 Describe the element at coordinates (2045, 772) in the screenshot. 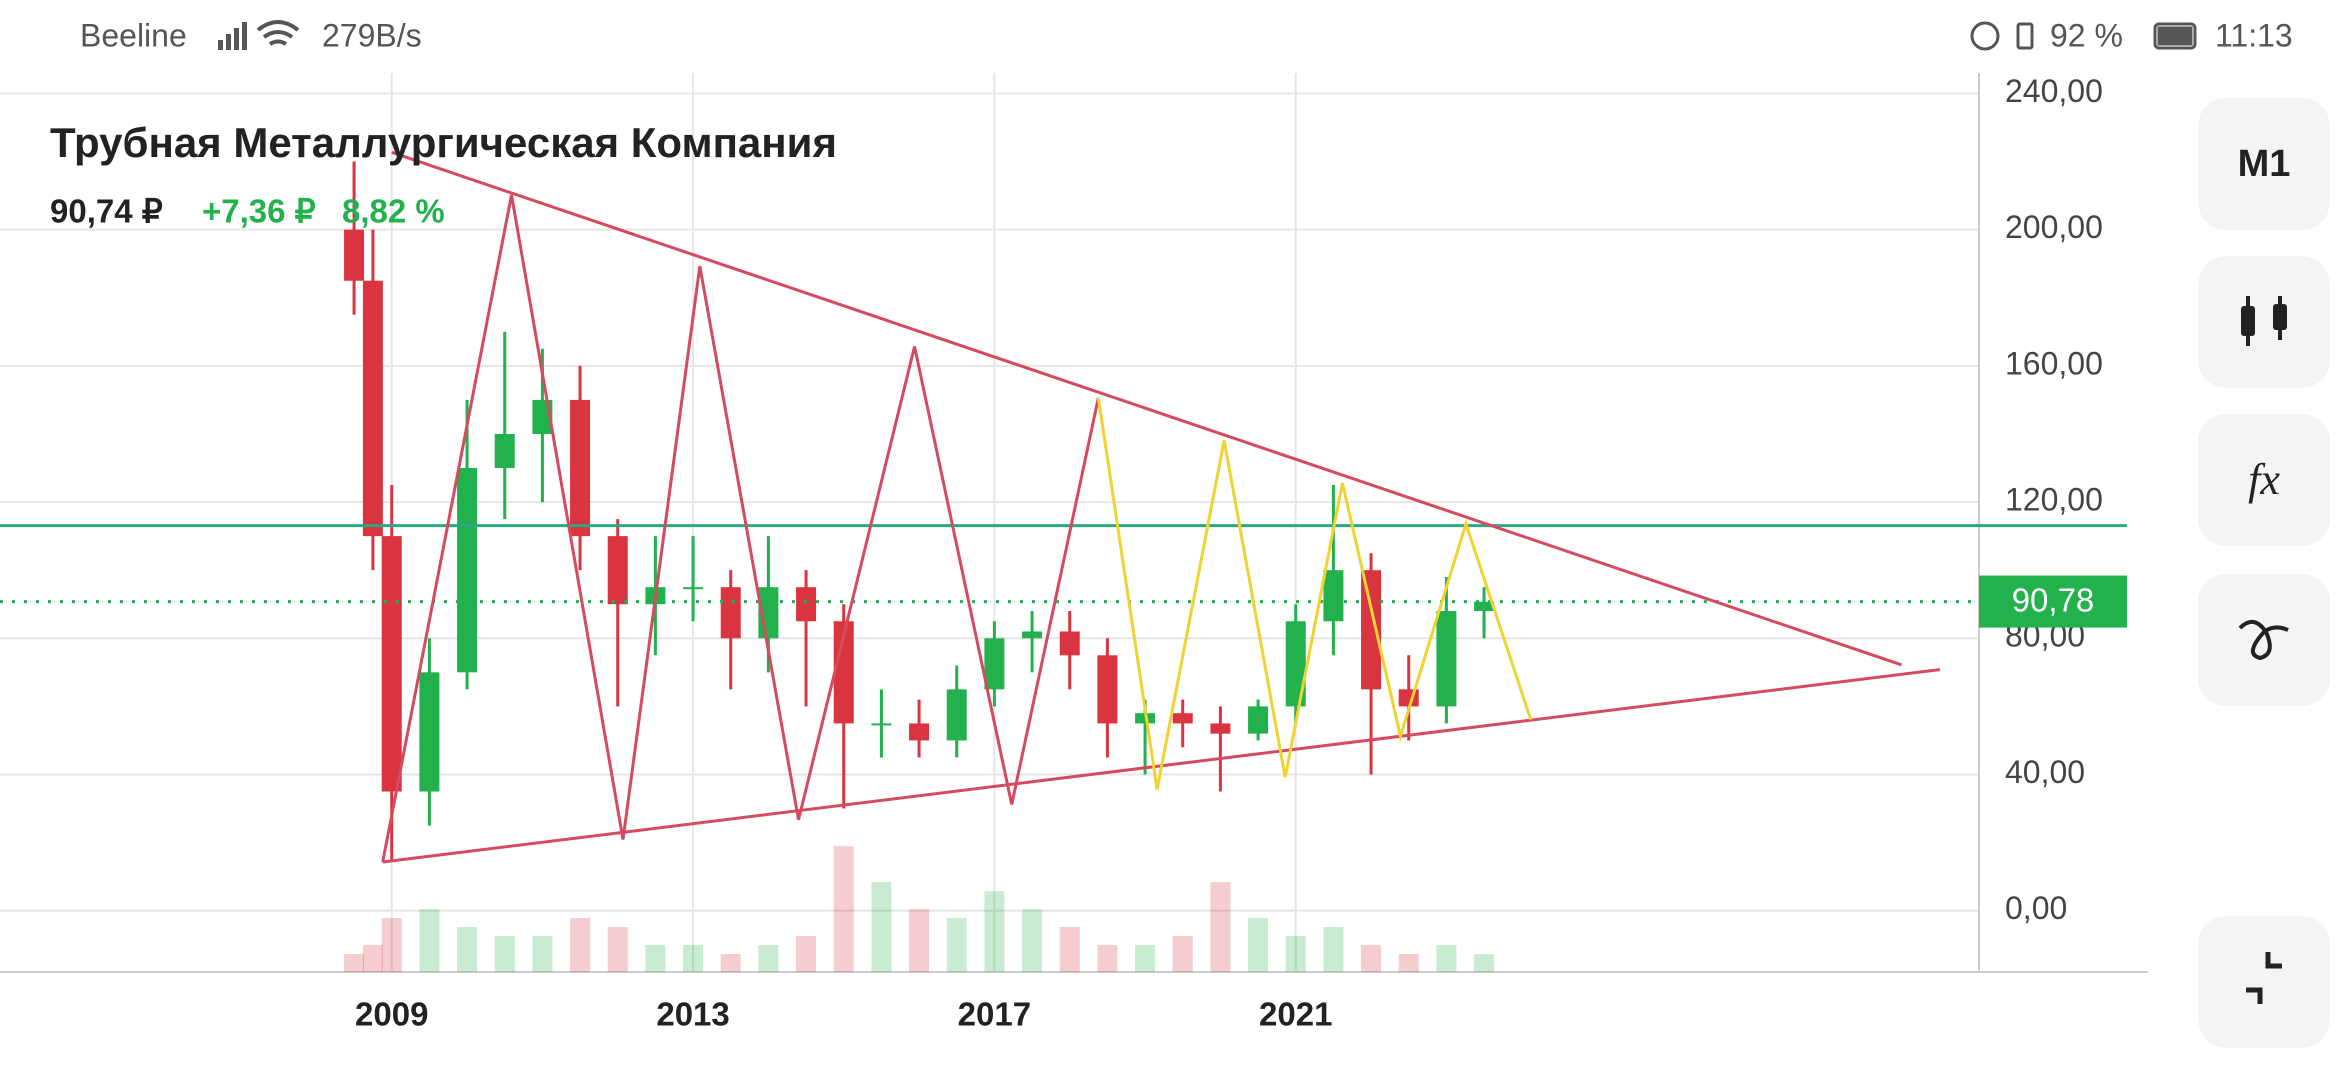

I see `y-tick-label: 40,00` at that location.